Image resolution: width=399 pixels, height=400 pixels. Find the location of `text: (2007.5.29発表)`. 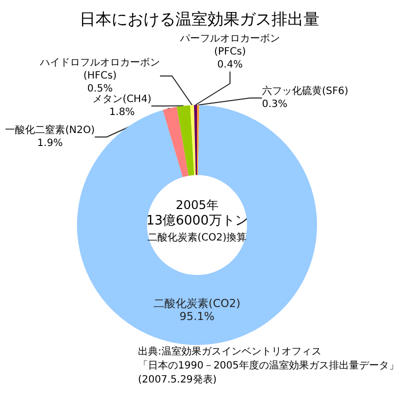

text: (2007.5.29発表) is located at coordinates (177, 380).